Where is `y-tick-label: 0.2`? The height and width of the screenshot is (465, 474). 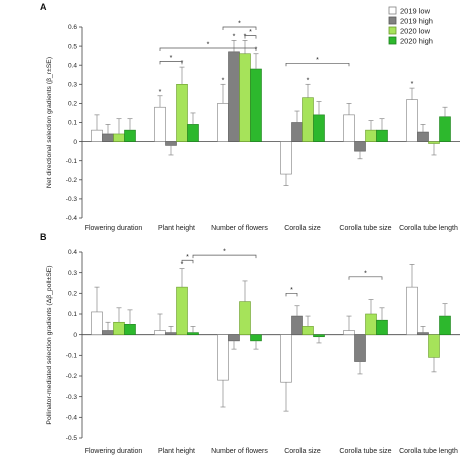
y-tick-label: 0.2 is located at coordinates (72, 104).